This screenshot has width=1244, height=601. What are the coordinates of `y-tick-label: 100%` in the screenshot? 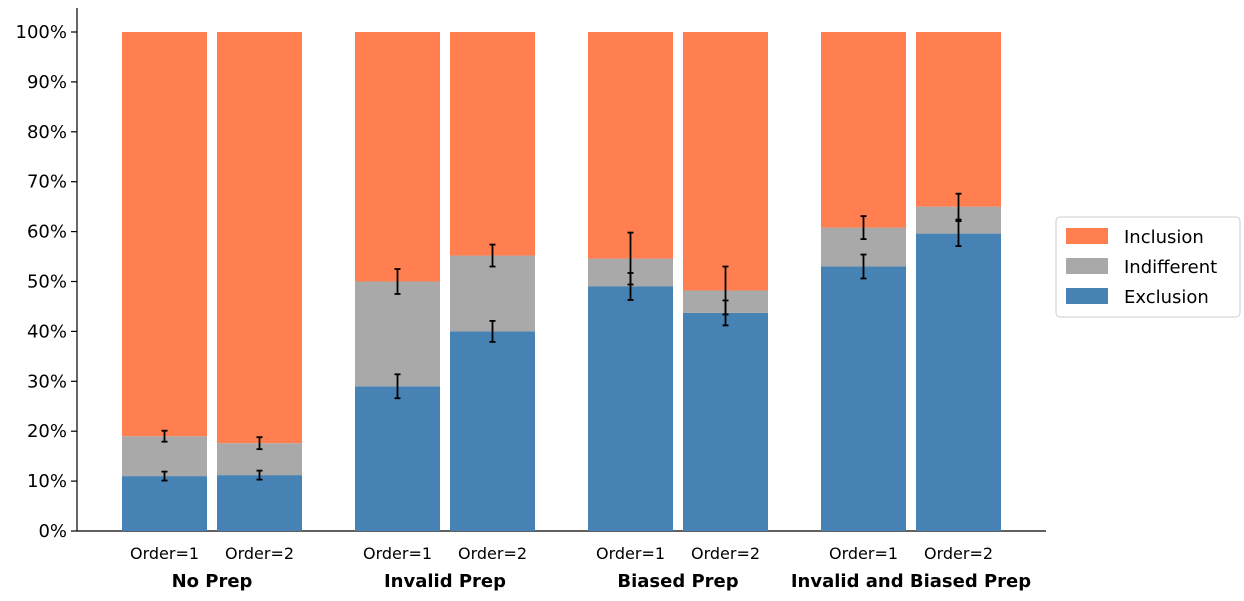 It's located at (41, 32).